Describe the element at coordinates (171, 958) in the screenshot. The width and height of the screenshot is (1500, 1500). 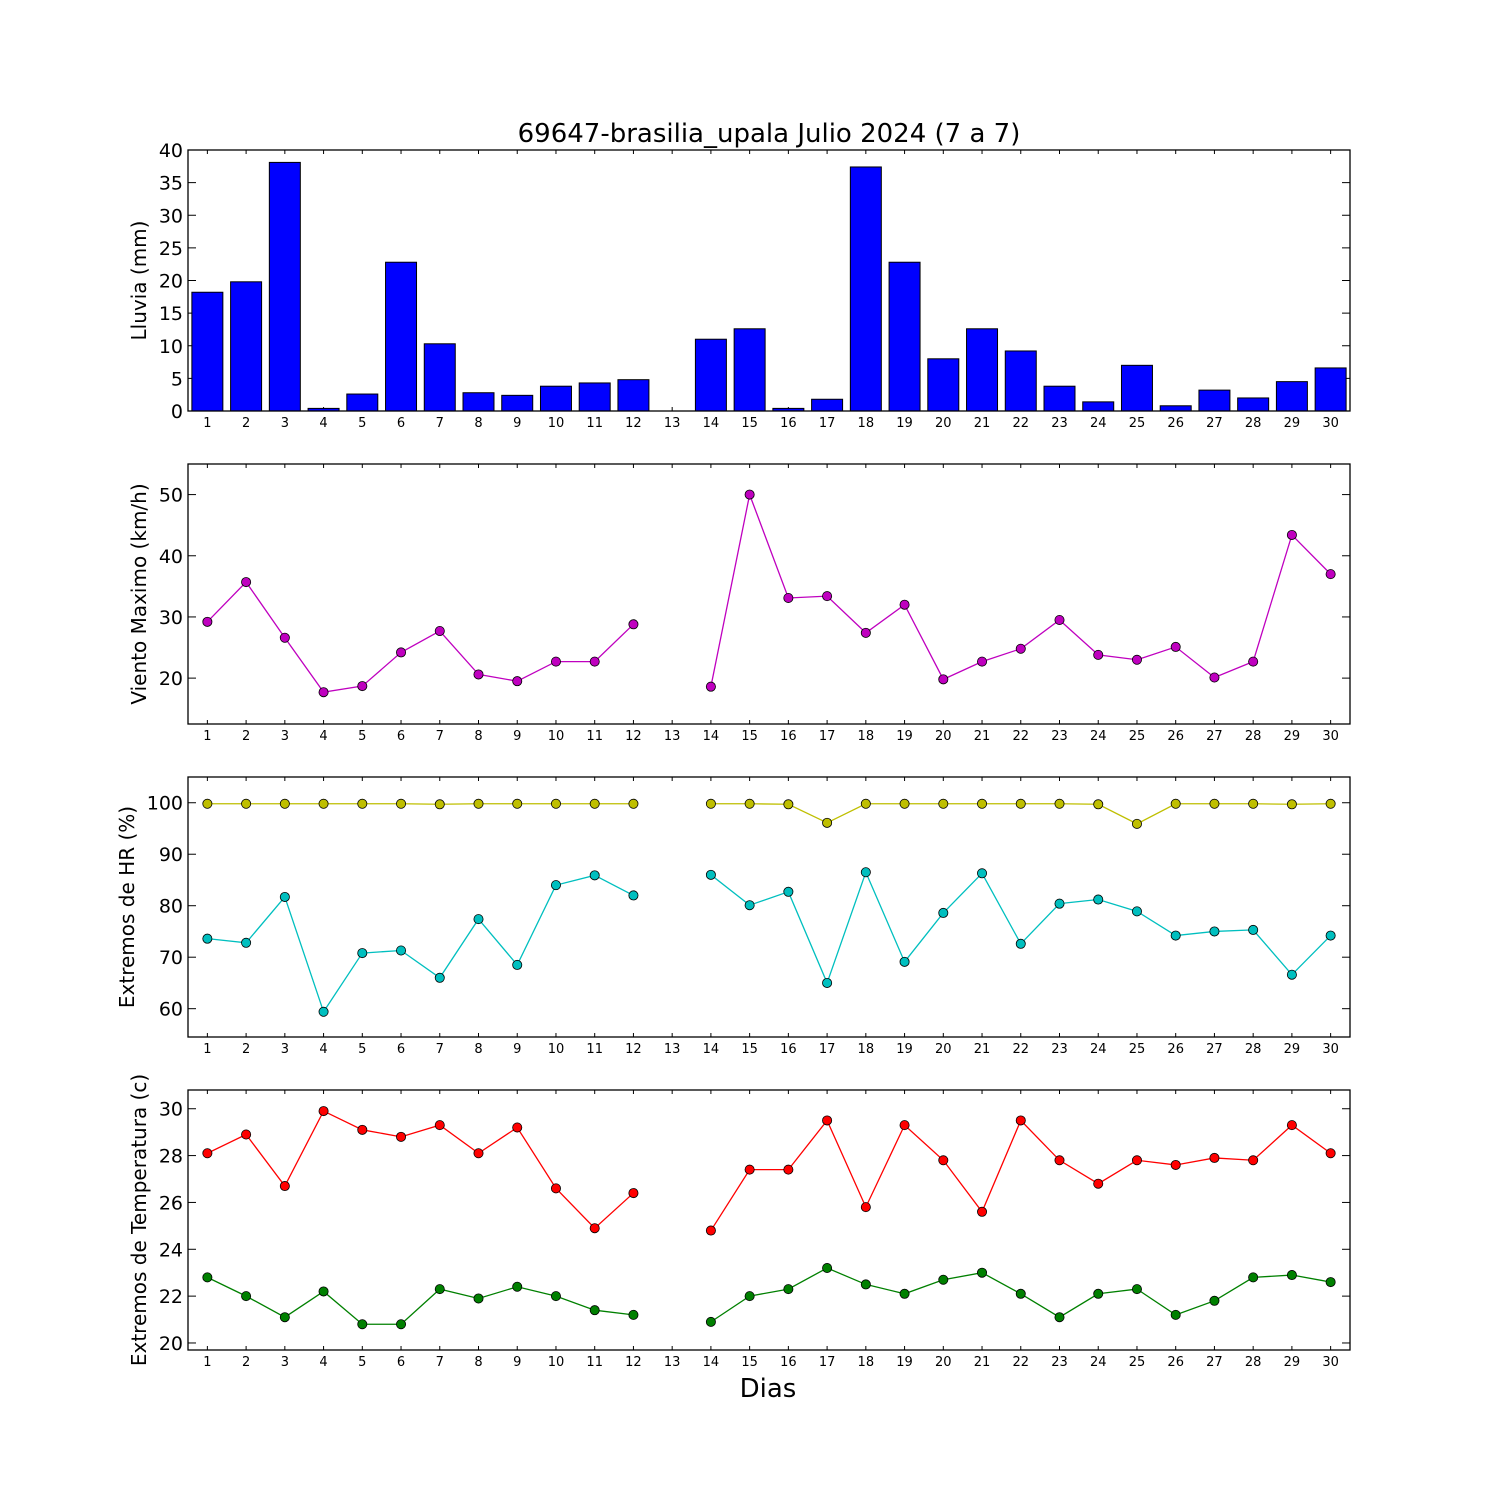
I see `y-tick-label: 70` at that location.